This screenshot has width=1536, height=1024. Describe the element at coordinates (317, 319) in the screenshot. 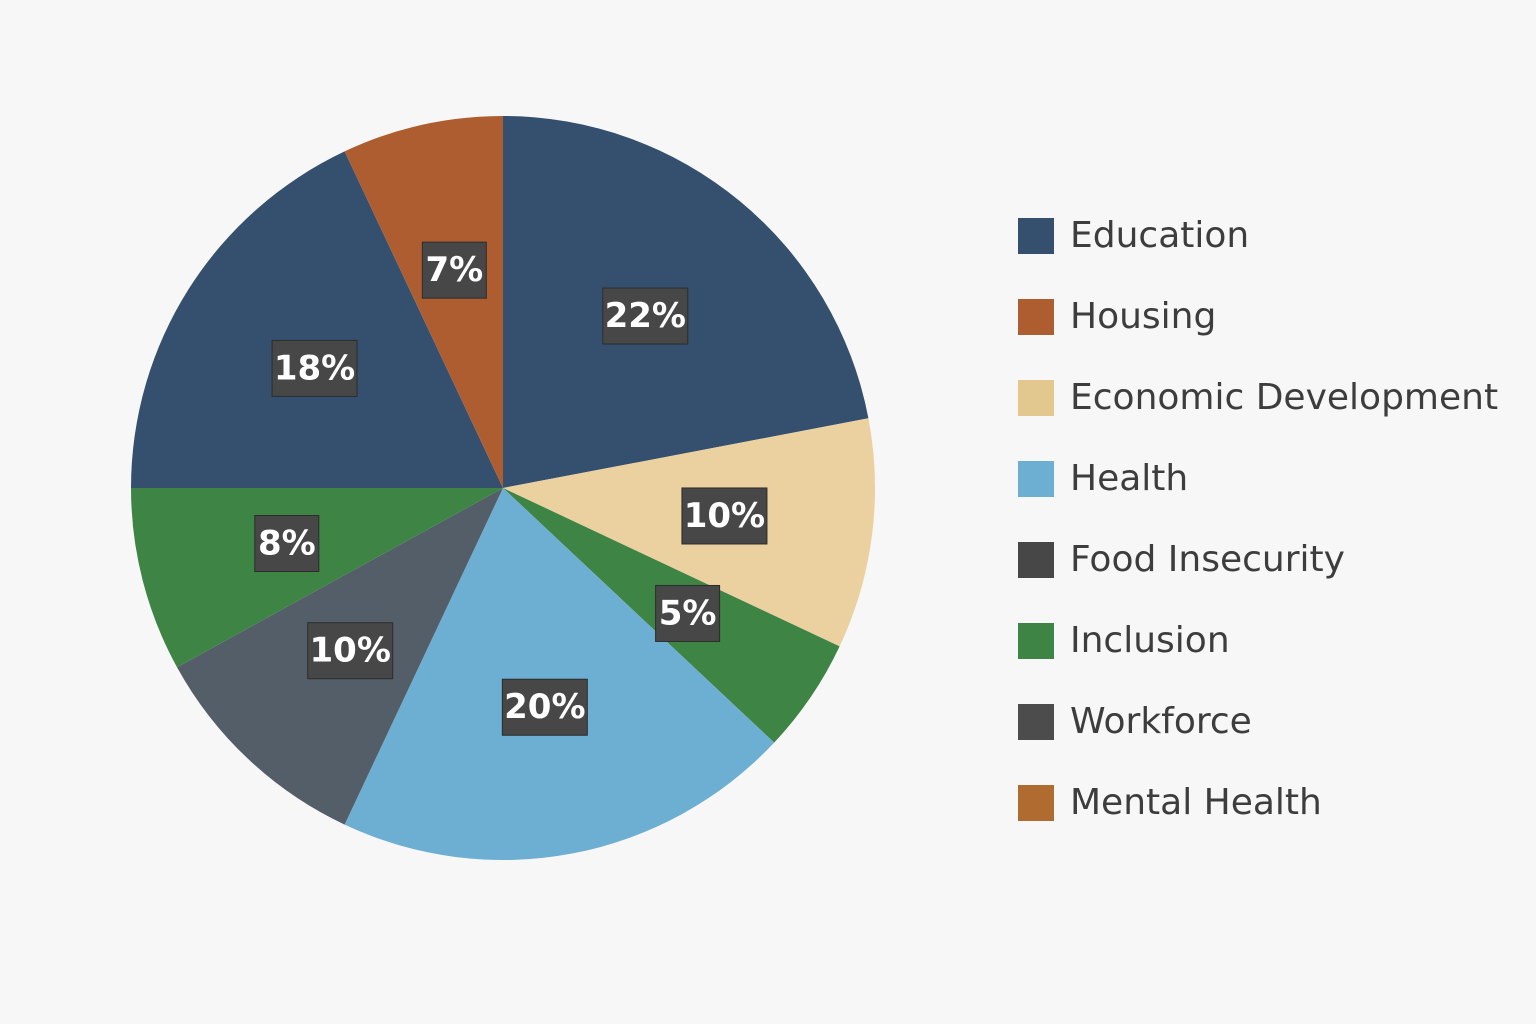

I see `pie-slice-education` at that location.